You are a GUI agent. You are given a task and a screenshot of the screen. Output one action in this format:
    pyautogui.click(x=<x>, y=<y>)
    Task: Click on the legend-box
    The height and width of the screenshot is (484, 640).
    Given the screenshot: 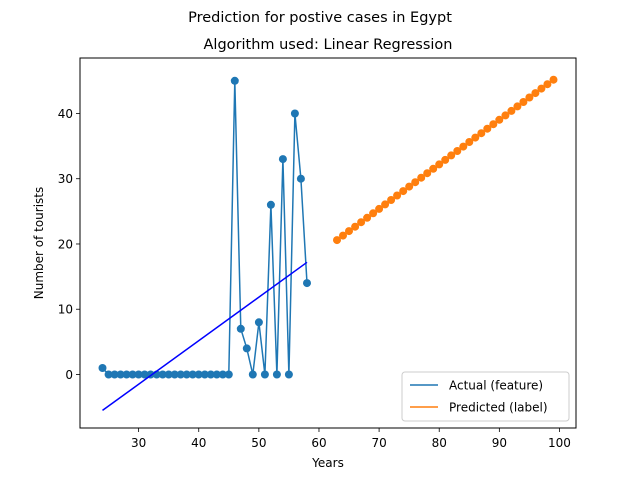 What is the action you would take?
    pyautogui.click(x=485, y=396)
    